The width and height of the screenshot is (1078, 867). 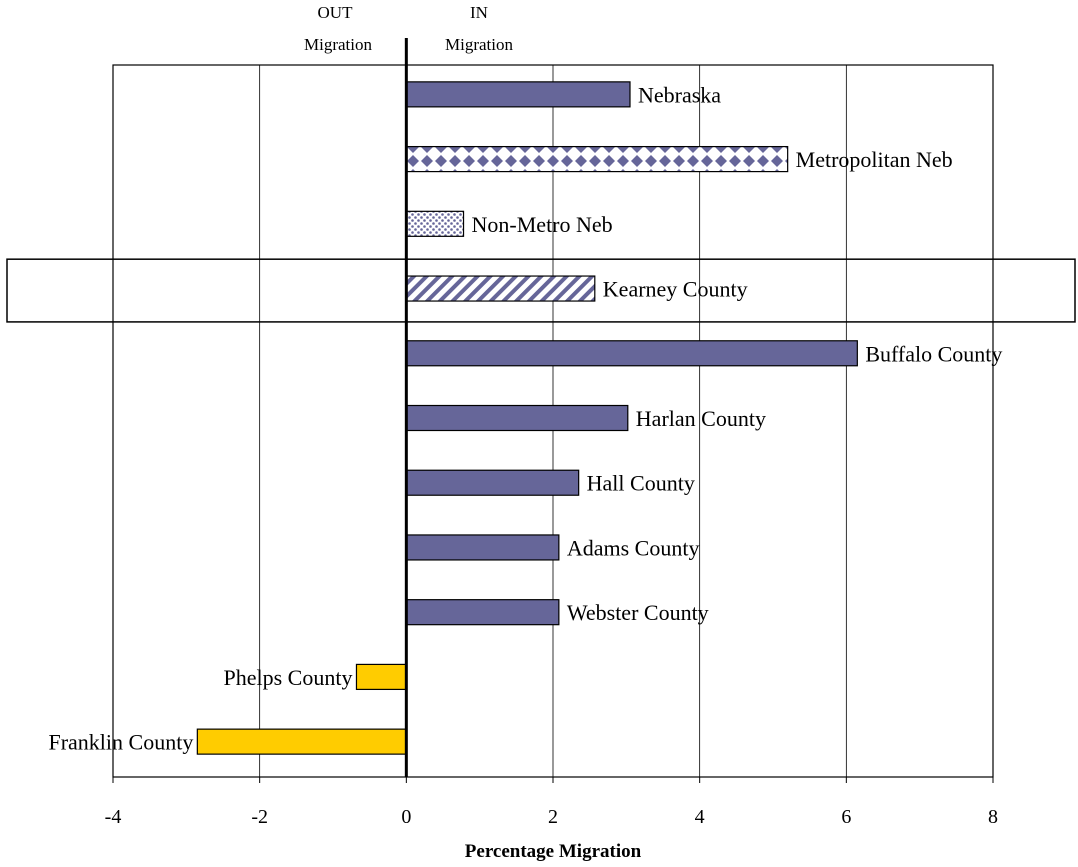 I want to click on bar-label-metropolitan-neb: Metropolitan Neb, so click(x=874, y=159).